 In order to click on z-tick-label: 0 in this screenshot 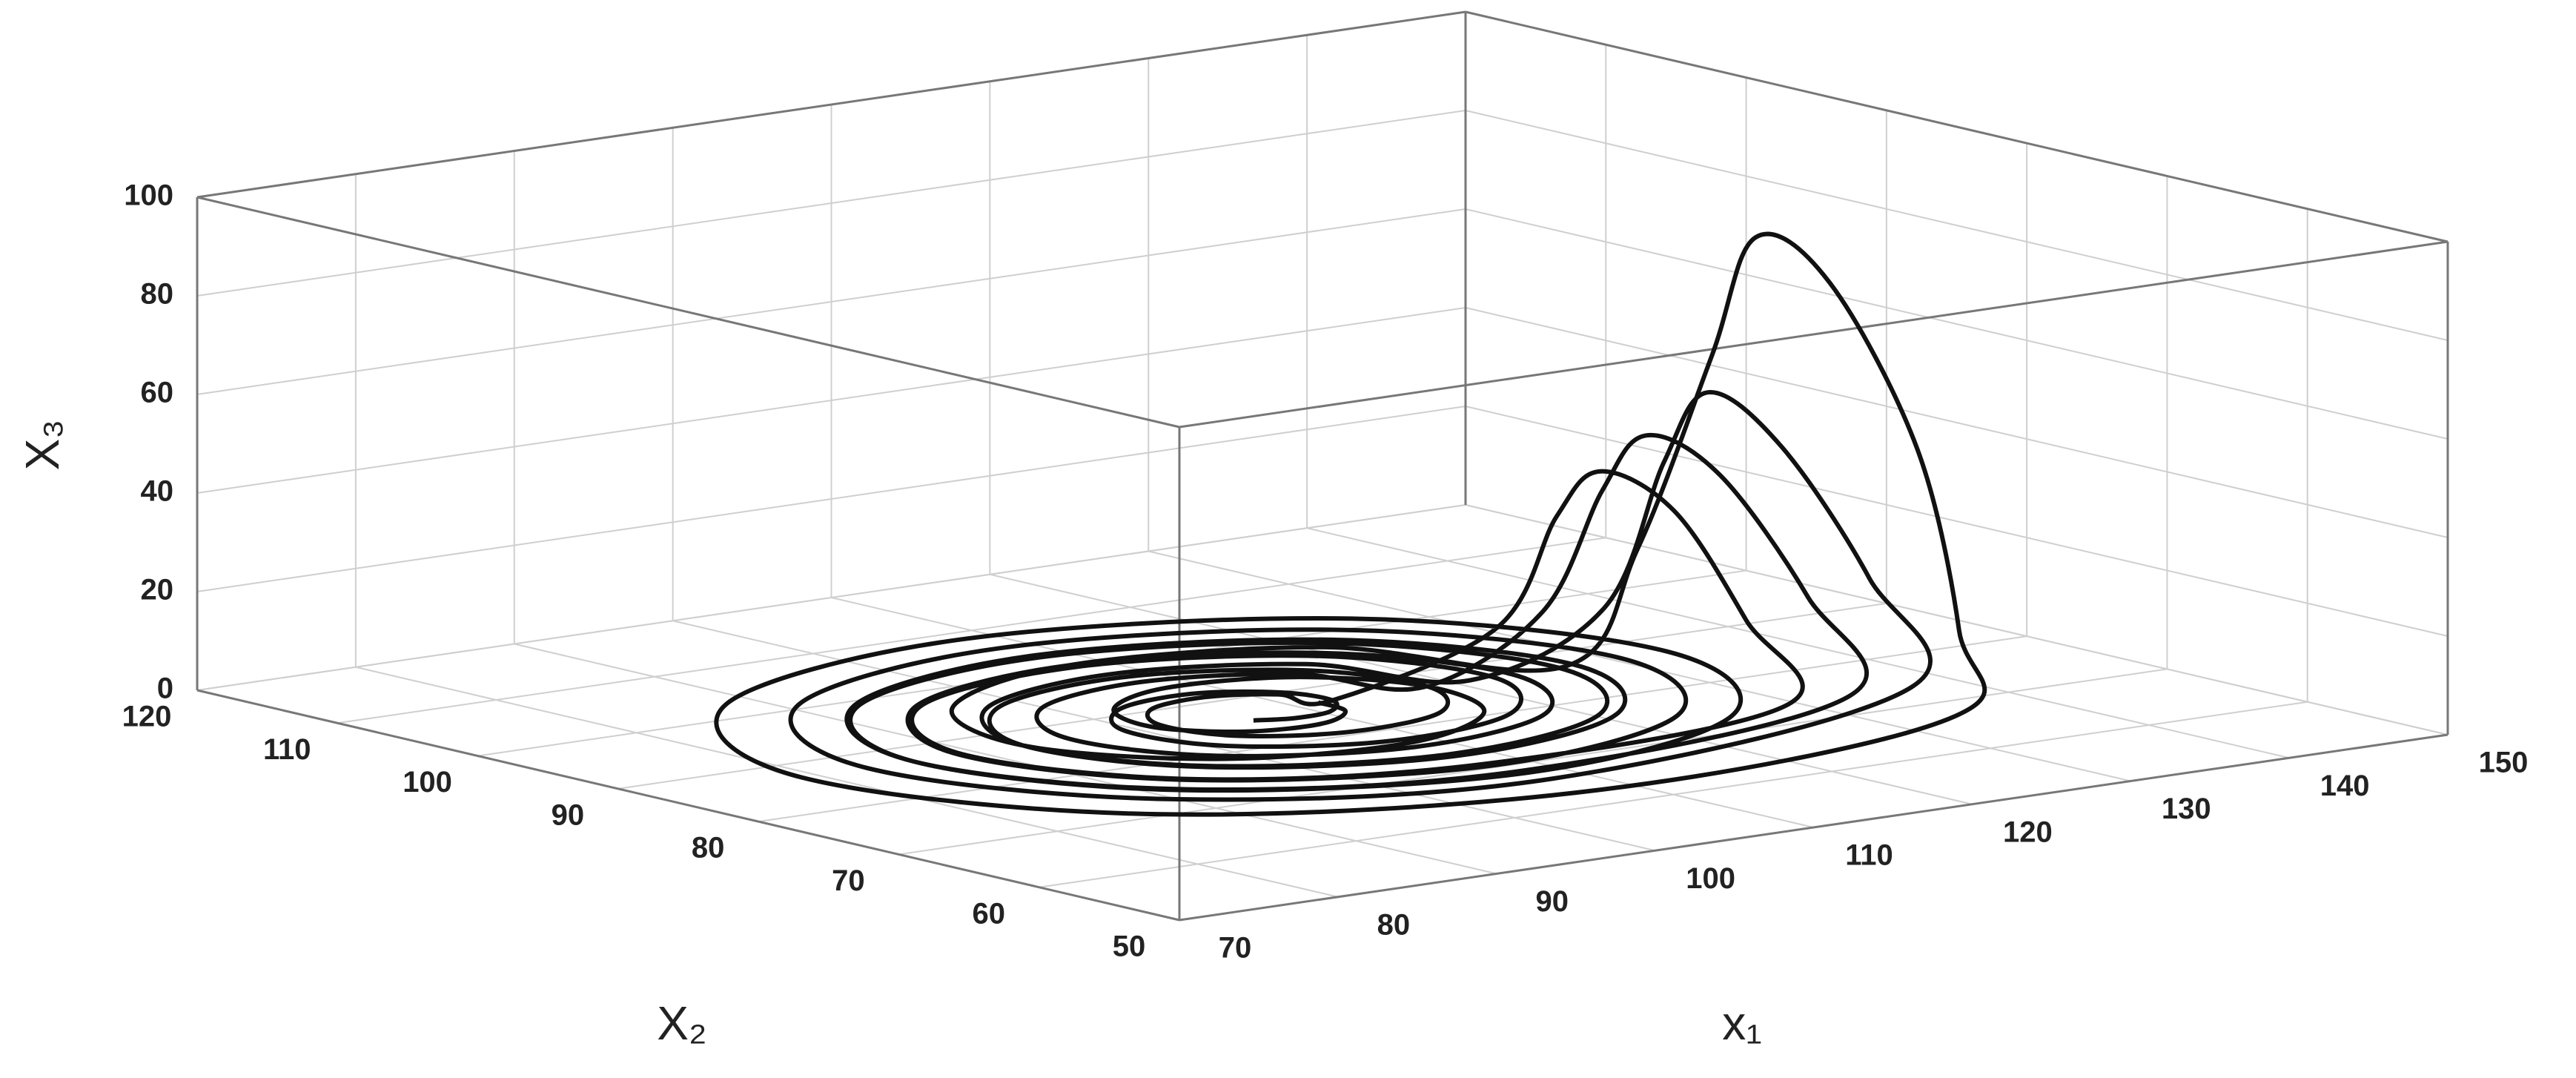, I will do `click(165, 689)`.